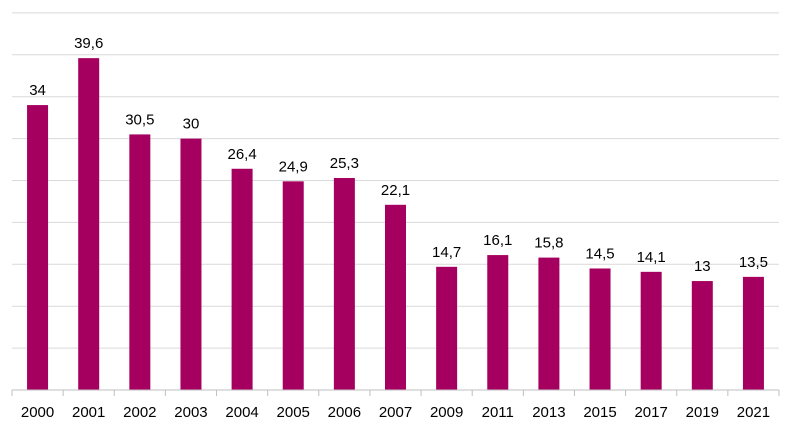 This screenshot has width=795, height=427. Describe the element at coordinates (344, 412) in the screenshot. I see `category-label-2006: 2006` at that location.